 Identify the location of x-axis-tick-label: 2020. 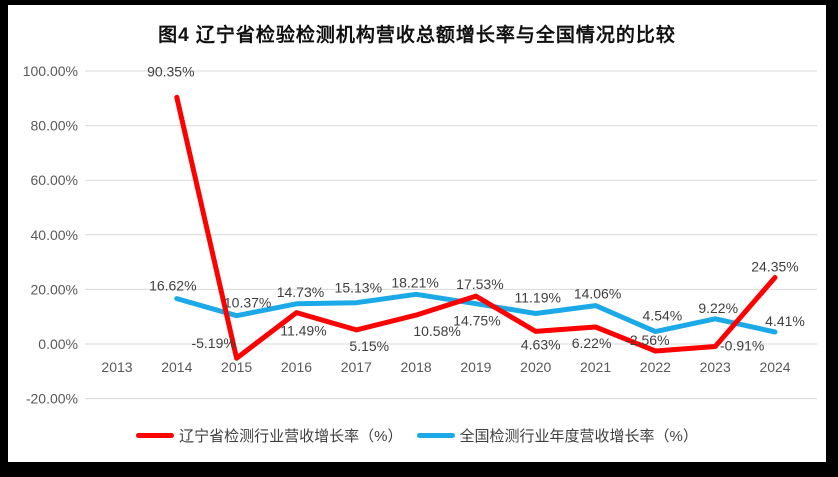
(535, 367).